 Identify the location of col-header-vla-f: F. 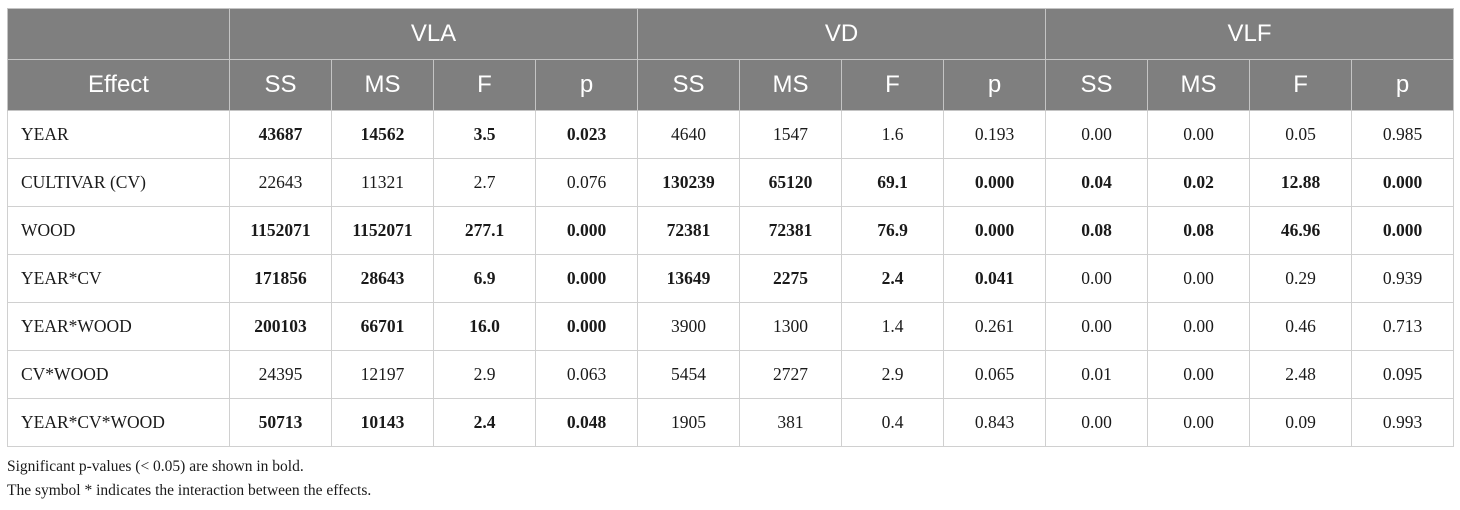
(484, 85).